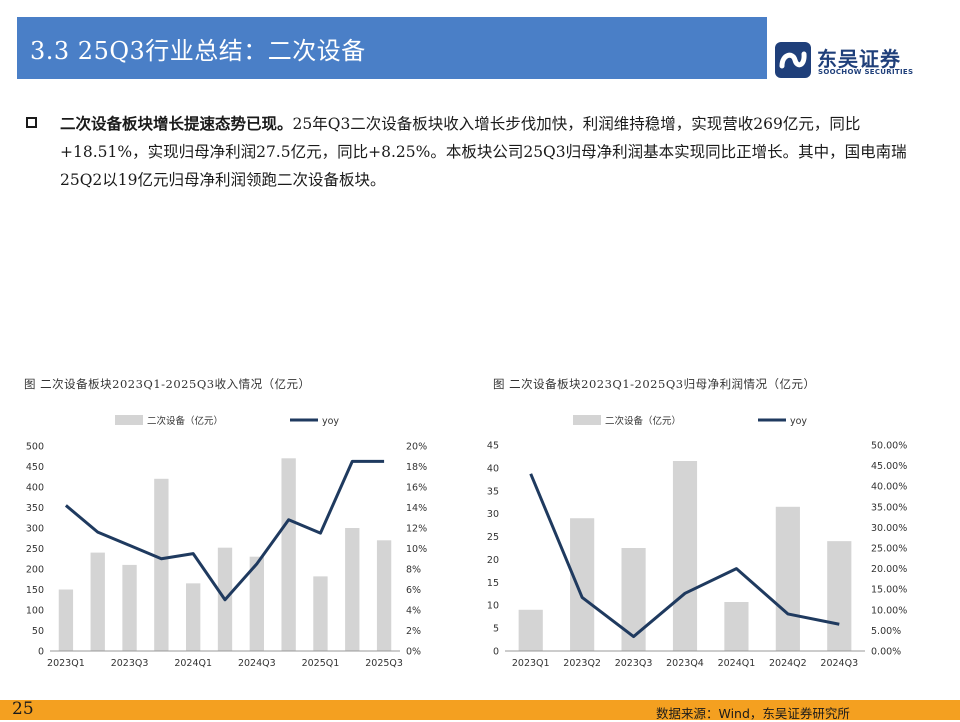 The height and width of the screenshot is (722, 960). What do you see at coordinates (35, 590) in the screenshot?
I see `y-tick-label: 150` at bounding box center [35, 590].